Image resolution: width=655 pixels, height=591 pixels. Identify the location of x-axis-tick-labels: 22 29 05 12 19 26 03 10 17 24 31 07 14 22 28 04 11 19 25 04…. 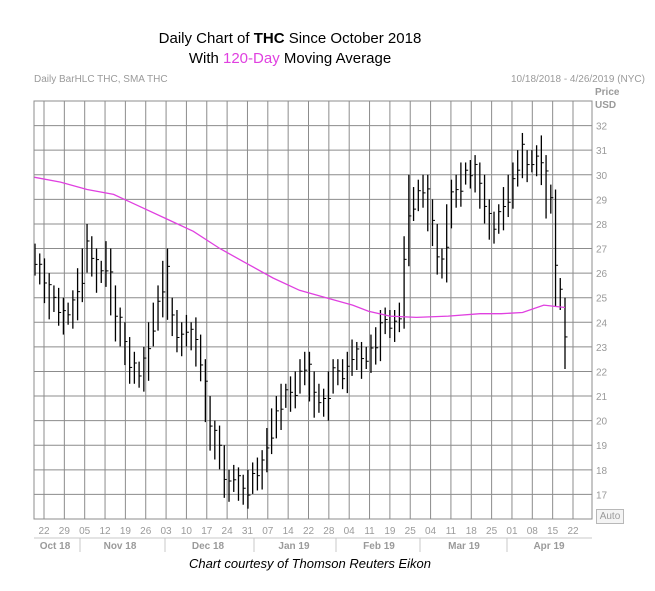
(313, 539).